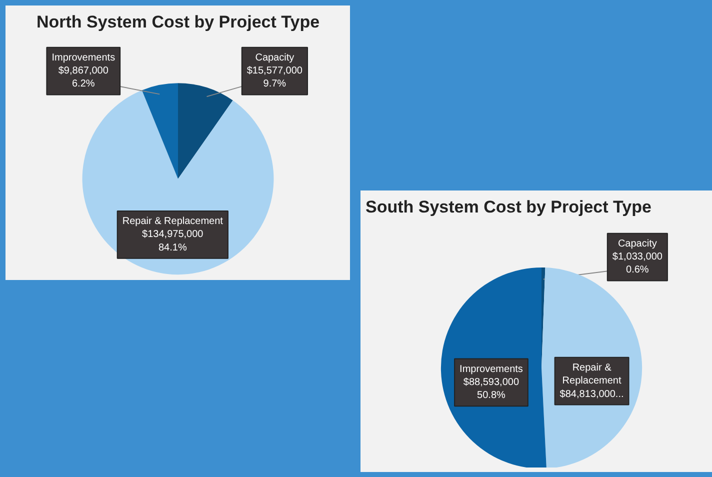 The width and height of the screenshot is (712, 477). Describe the element at coordinates (637, 264) in the screenshot. I see `data-label: $1,033,000 0.6%` at that location.